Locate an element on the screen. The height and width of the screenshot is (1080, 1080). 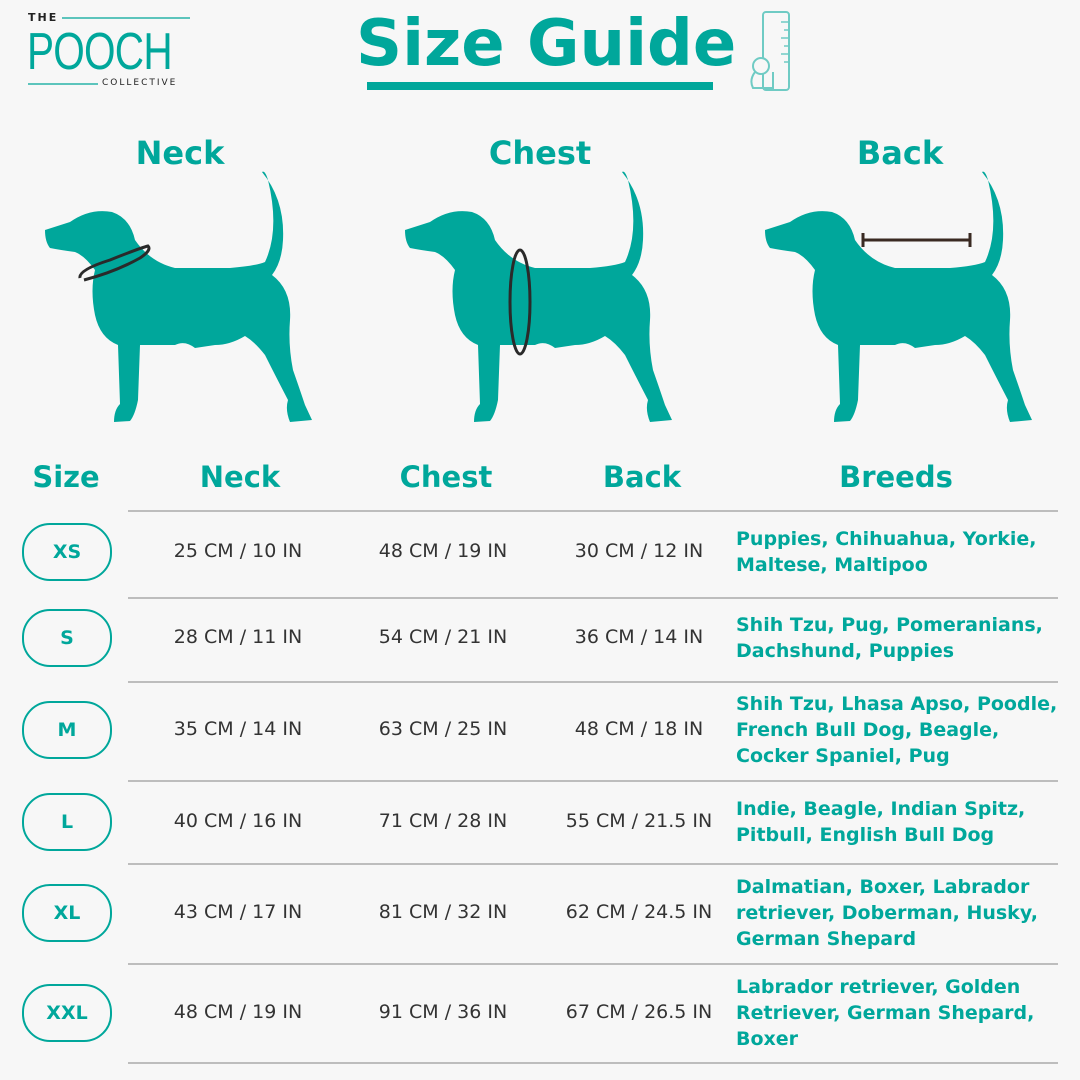
back-value: 62 CM / 24.5 IN is located at coordinates (639, 912).